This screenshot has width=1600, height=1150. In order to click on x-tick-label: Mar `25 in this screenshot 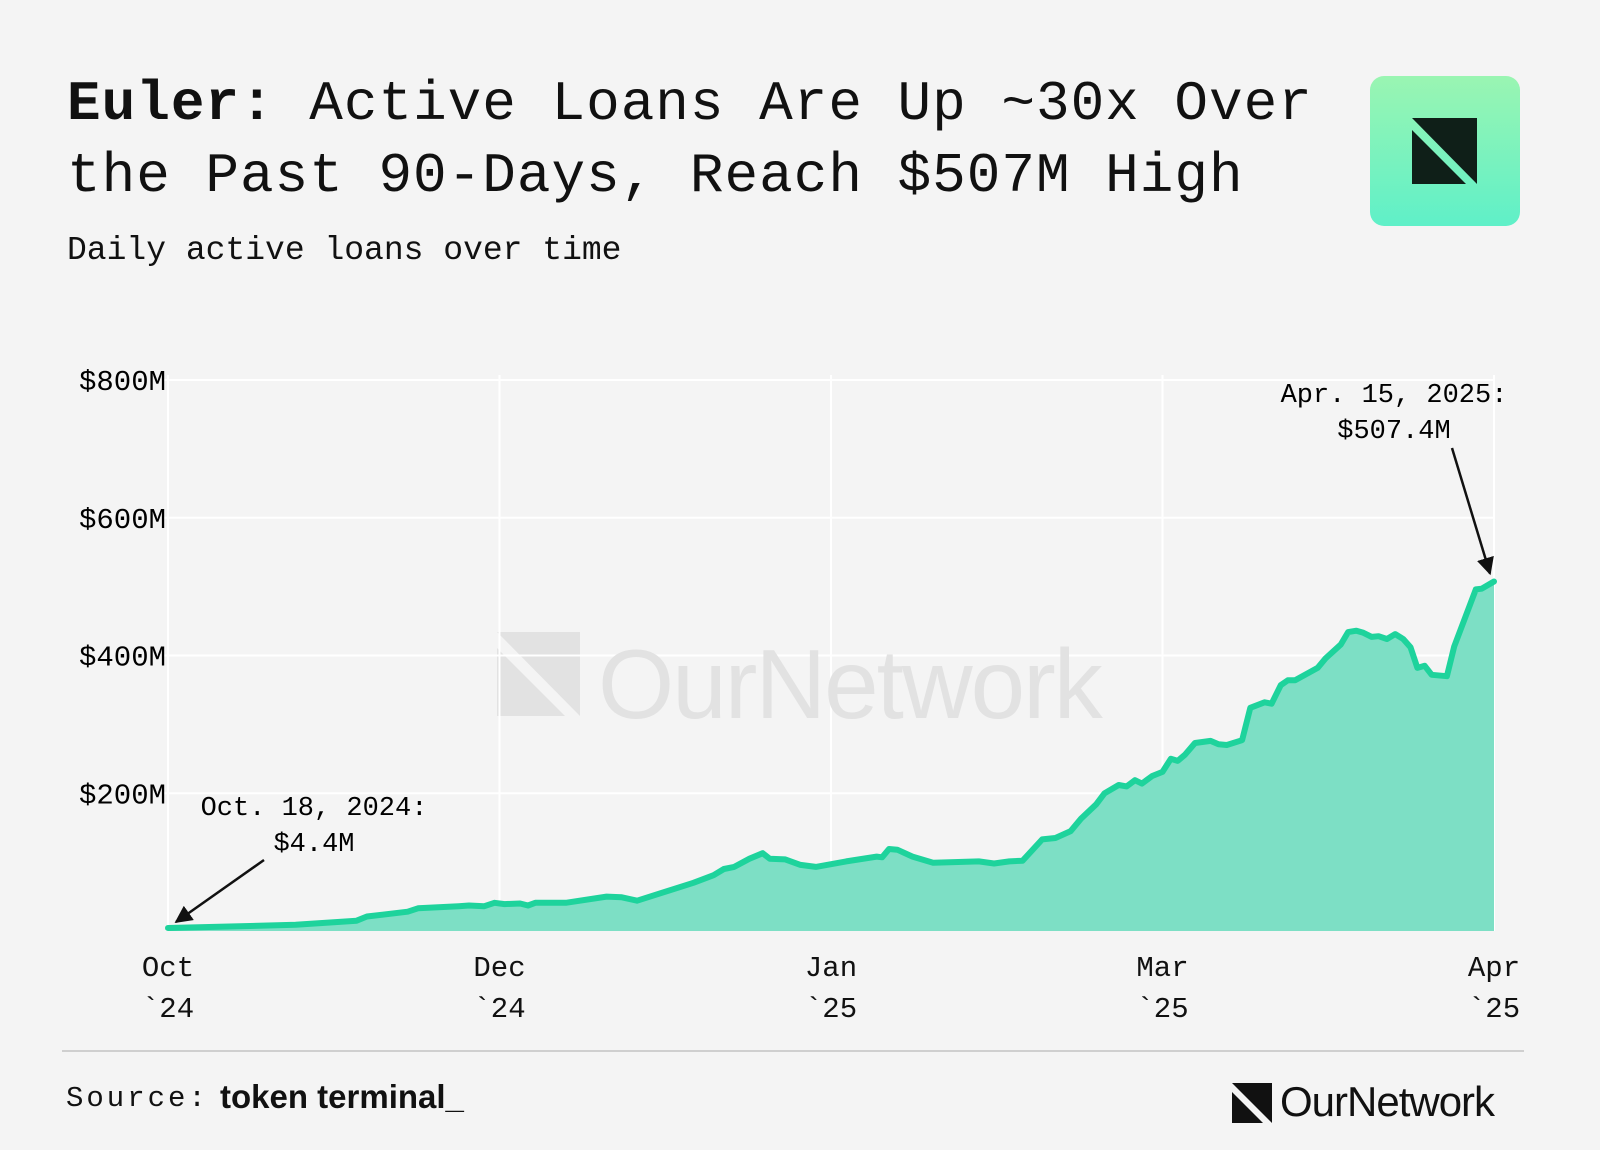, I will do `click(1162, 989)`.